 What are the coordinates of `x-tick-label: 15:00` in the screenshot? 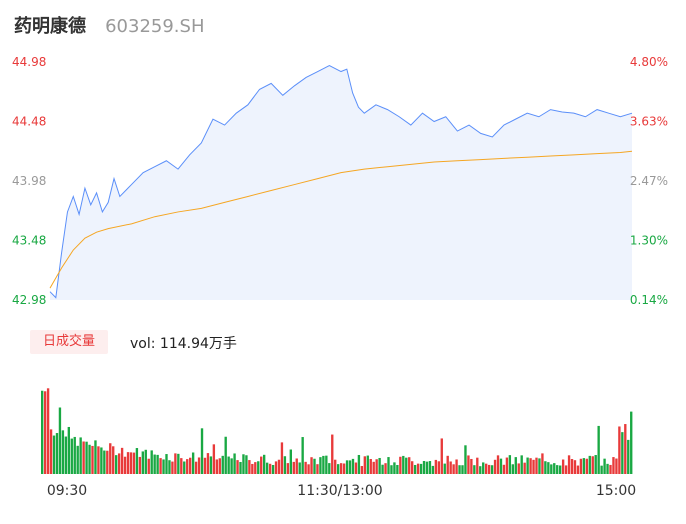 It's located at (616, 491).